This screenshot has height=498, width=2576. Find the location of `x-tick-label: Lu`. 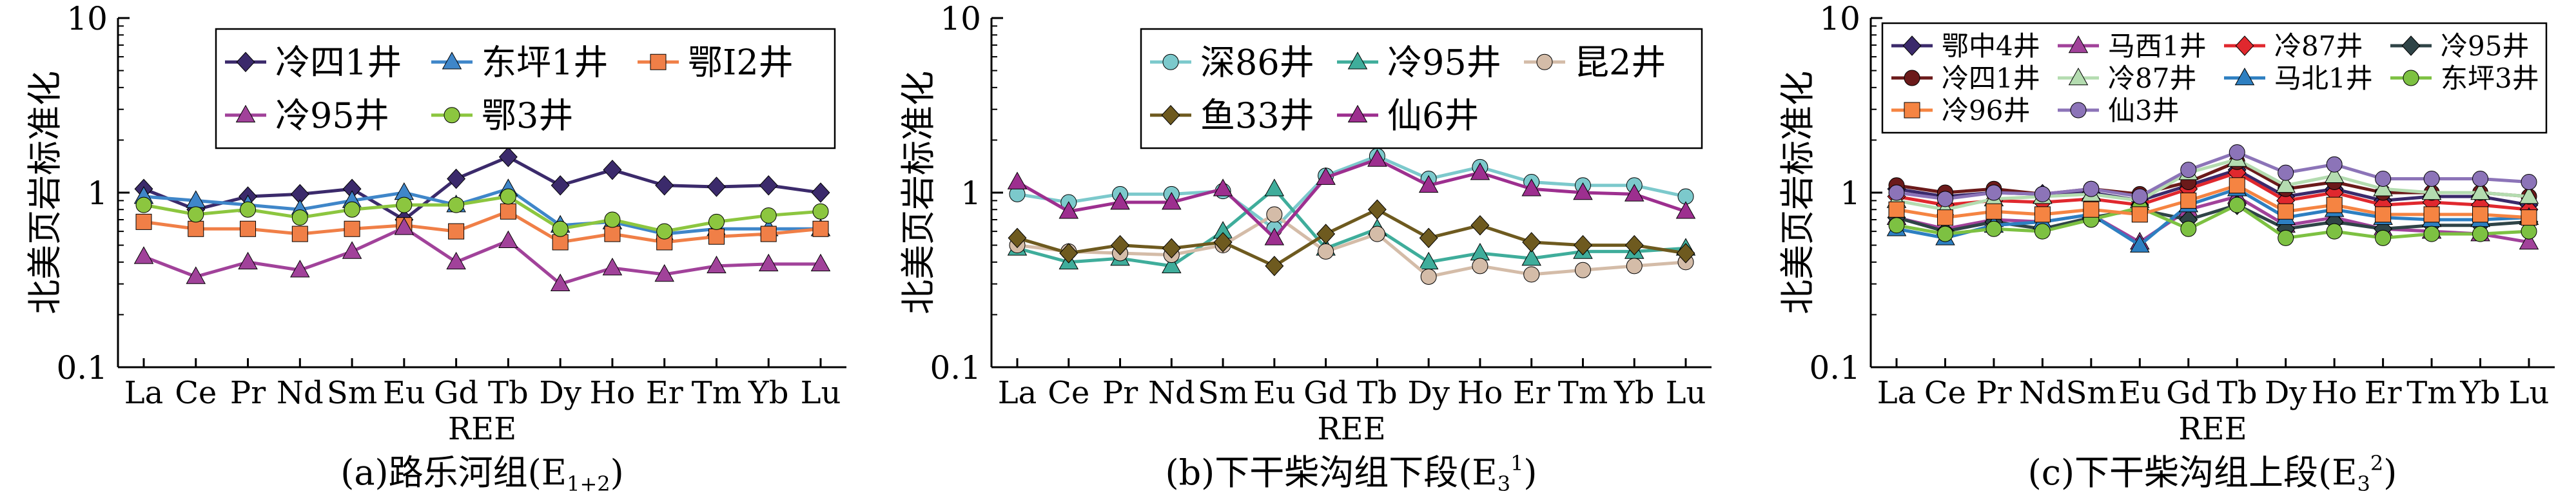

x-tick-label: Lu is located at coordinates (1686, 393).